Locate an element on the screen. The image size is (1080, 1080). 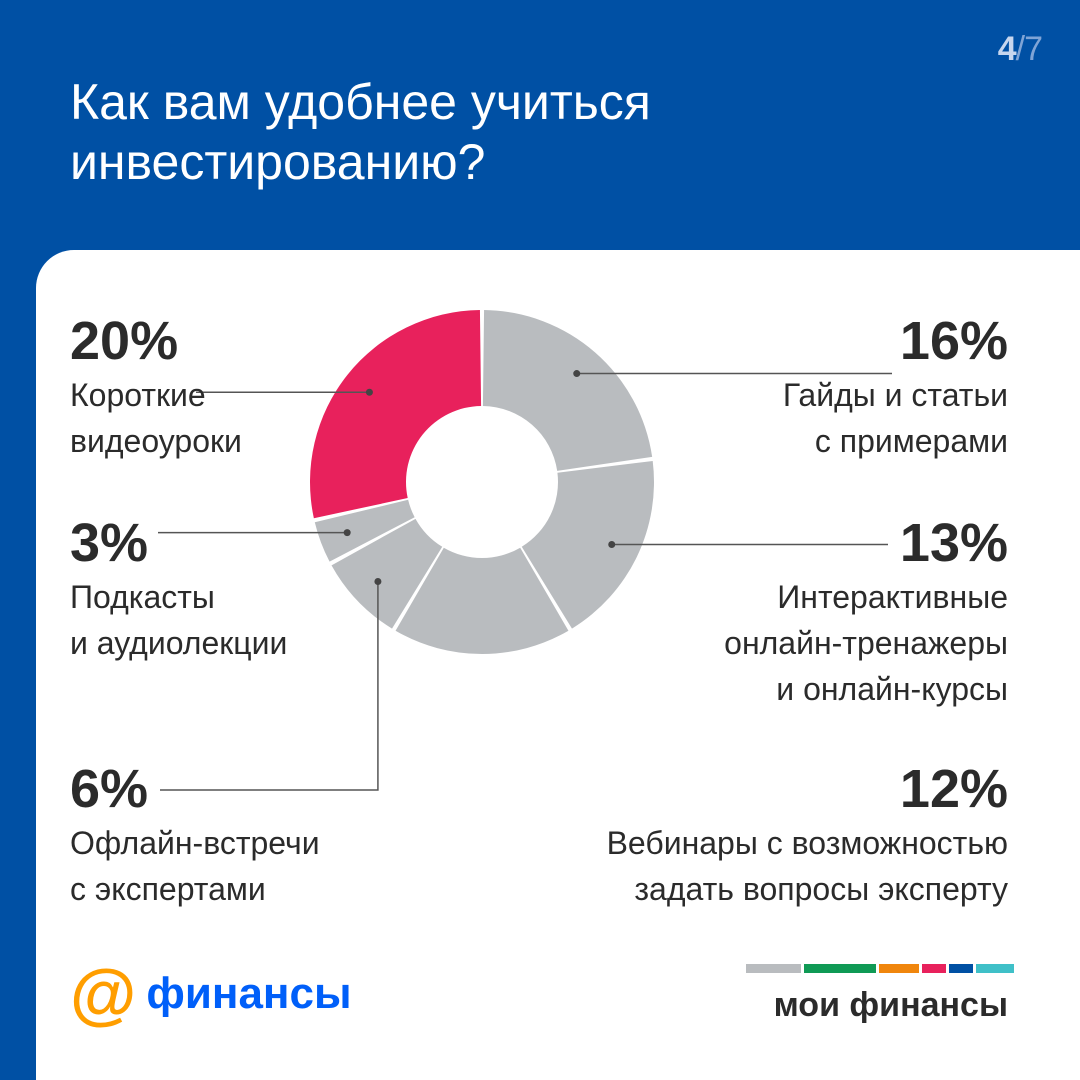
desc-podcasts-2: и аудиолекции is located at coordinates (179, 643).